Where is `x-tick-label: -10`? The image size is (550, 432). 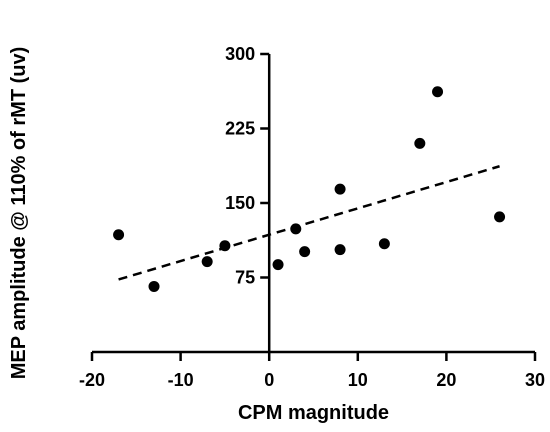
x-tick-label: -10 is located at coordinates (181, 380).